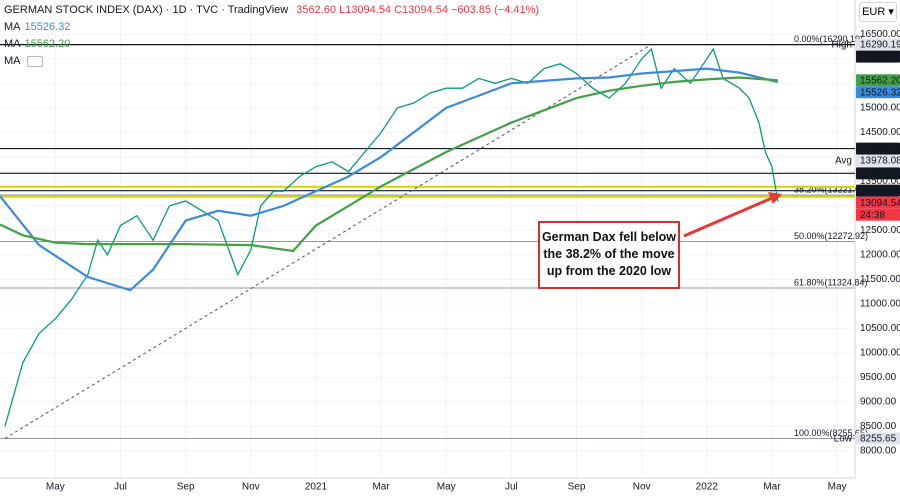  Describe the element at coordinates (843, 439) in the screenshot. I see `price-tag-name: Low` at that location.